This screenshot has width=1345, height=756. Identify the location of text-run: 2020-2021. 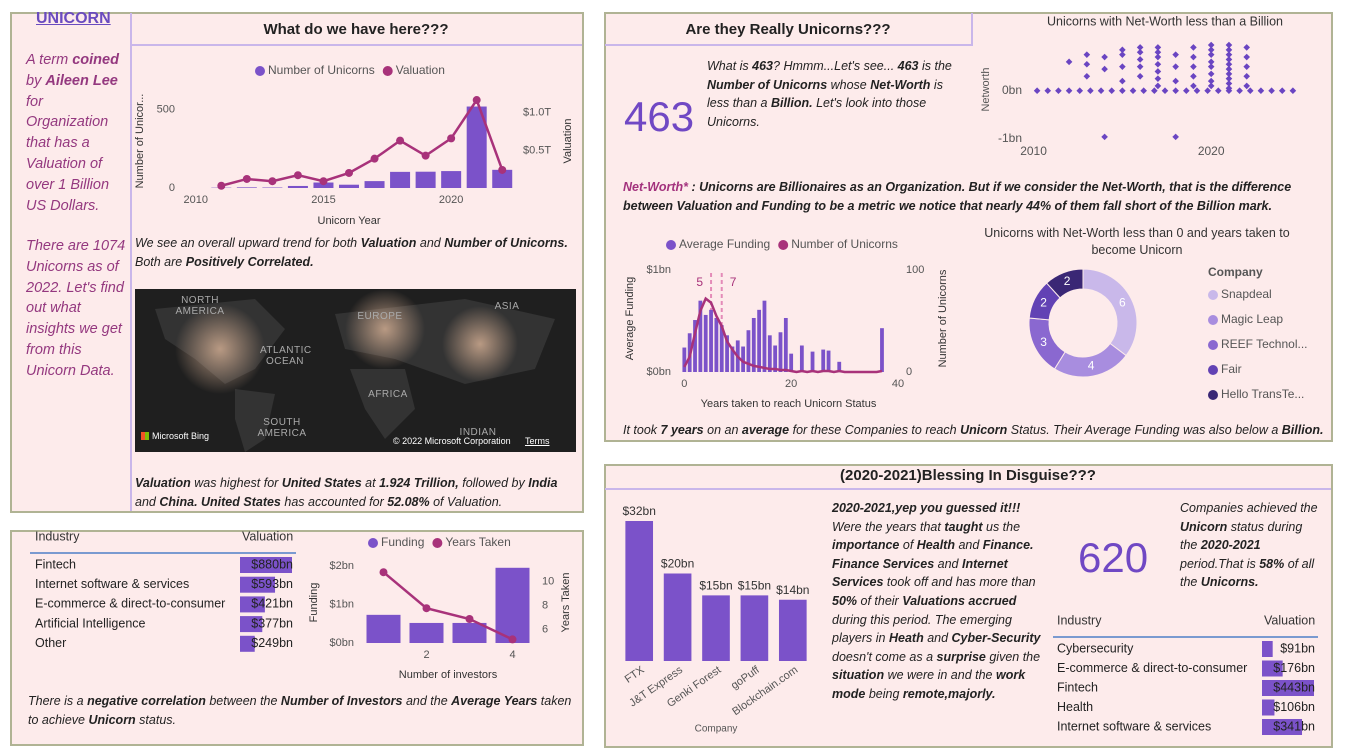
(1230, 545).